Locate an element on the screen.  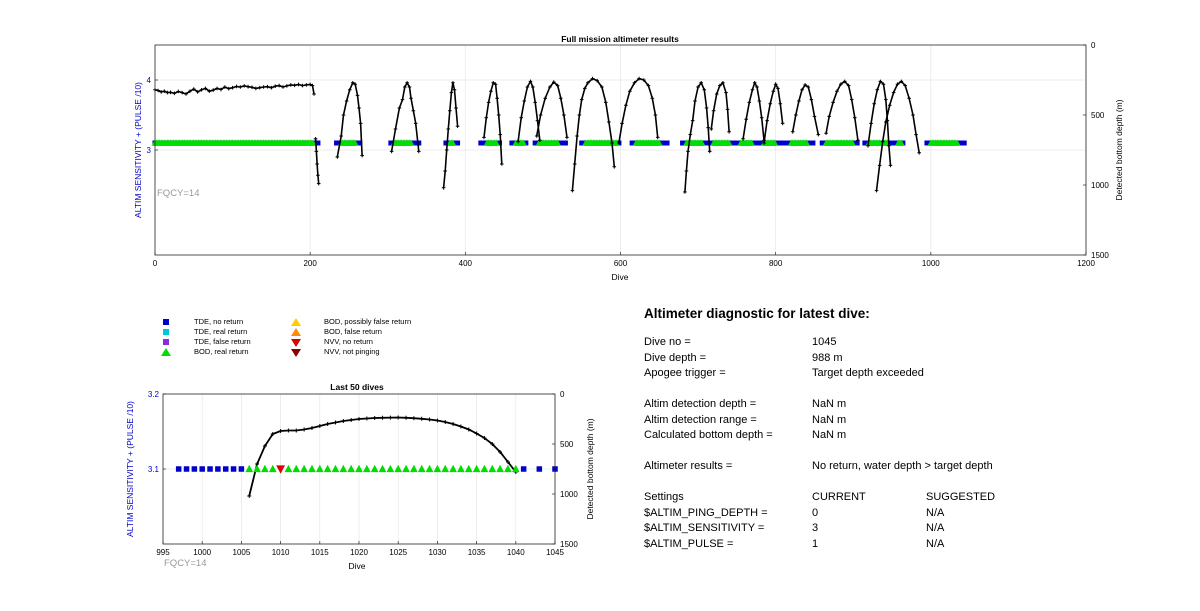
diag-row-settings-header: Settings CURRENT SUGGESTED is located at coordinates (904, 498).